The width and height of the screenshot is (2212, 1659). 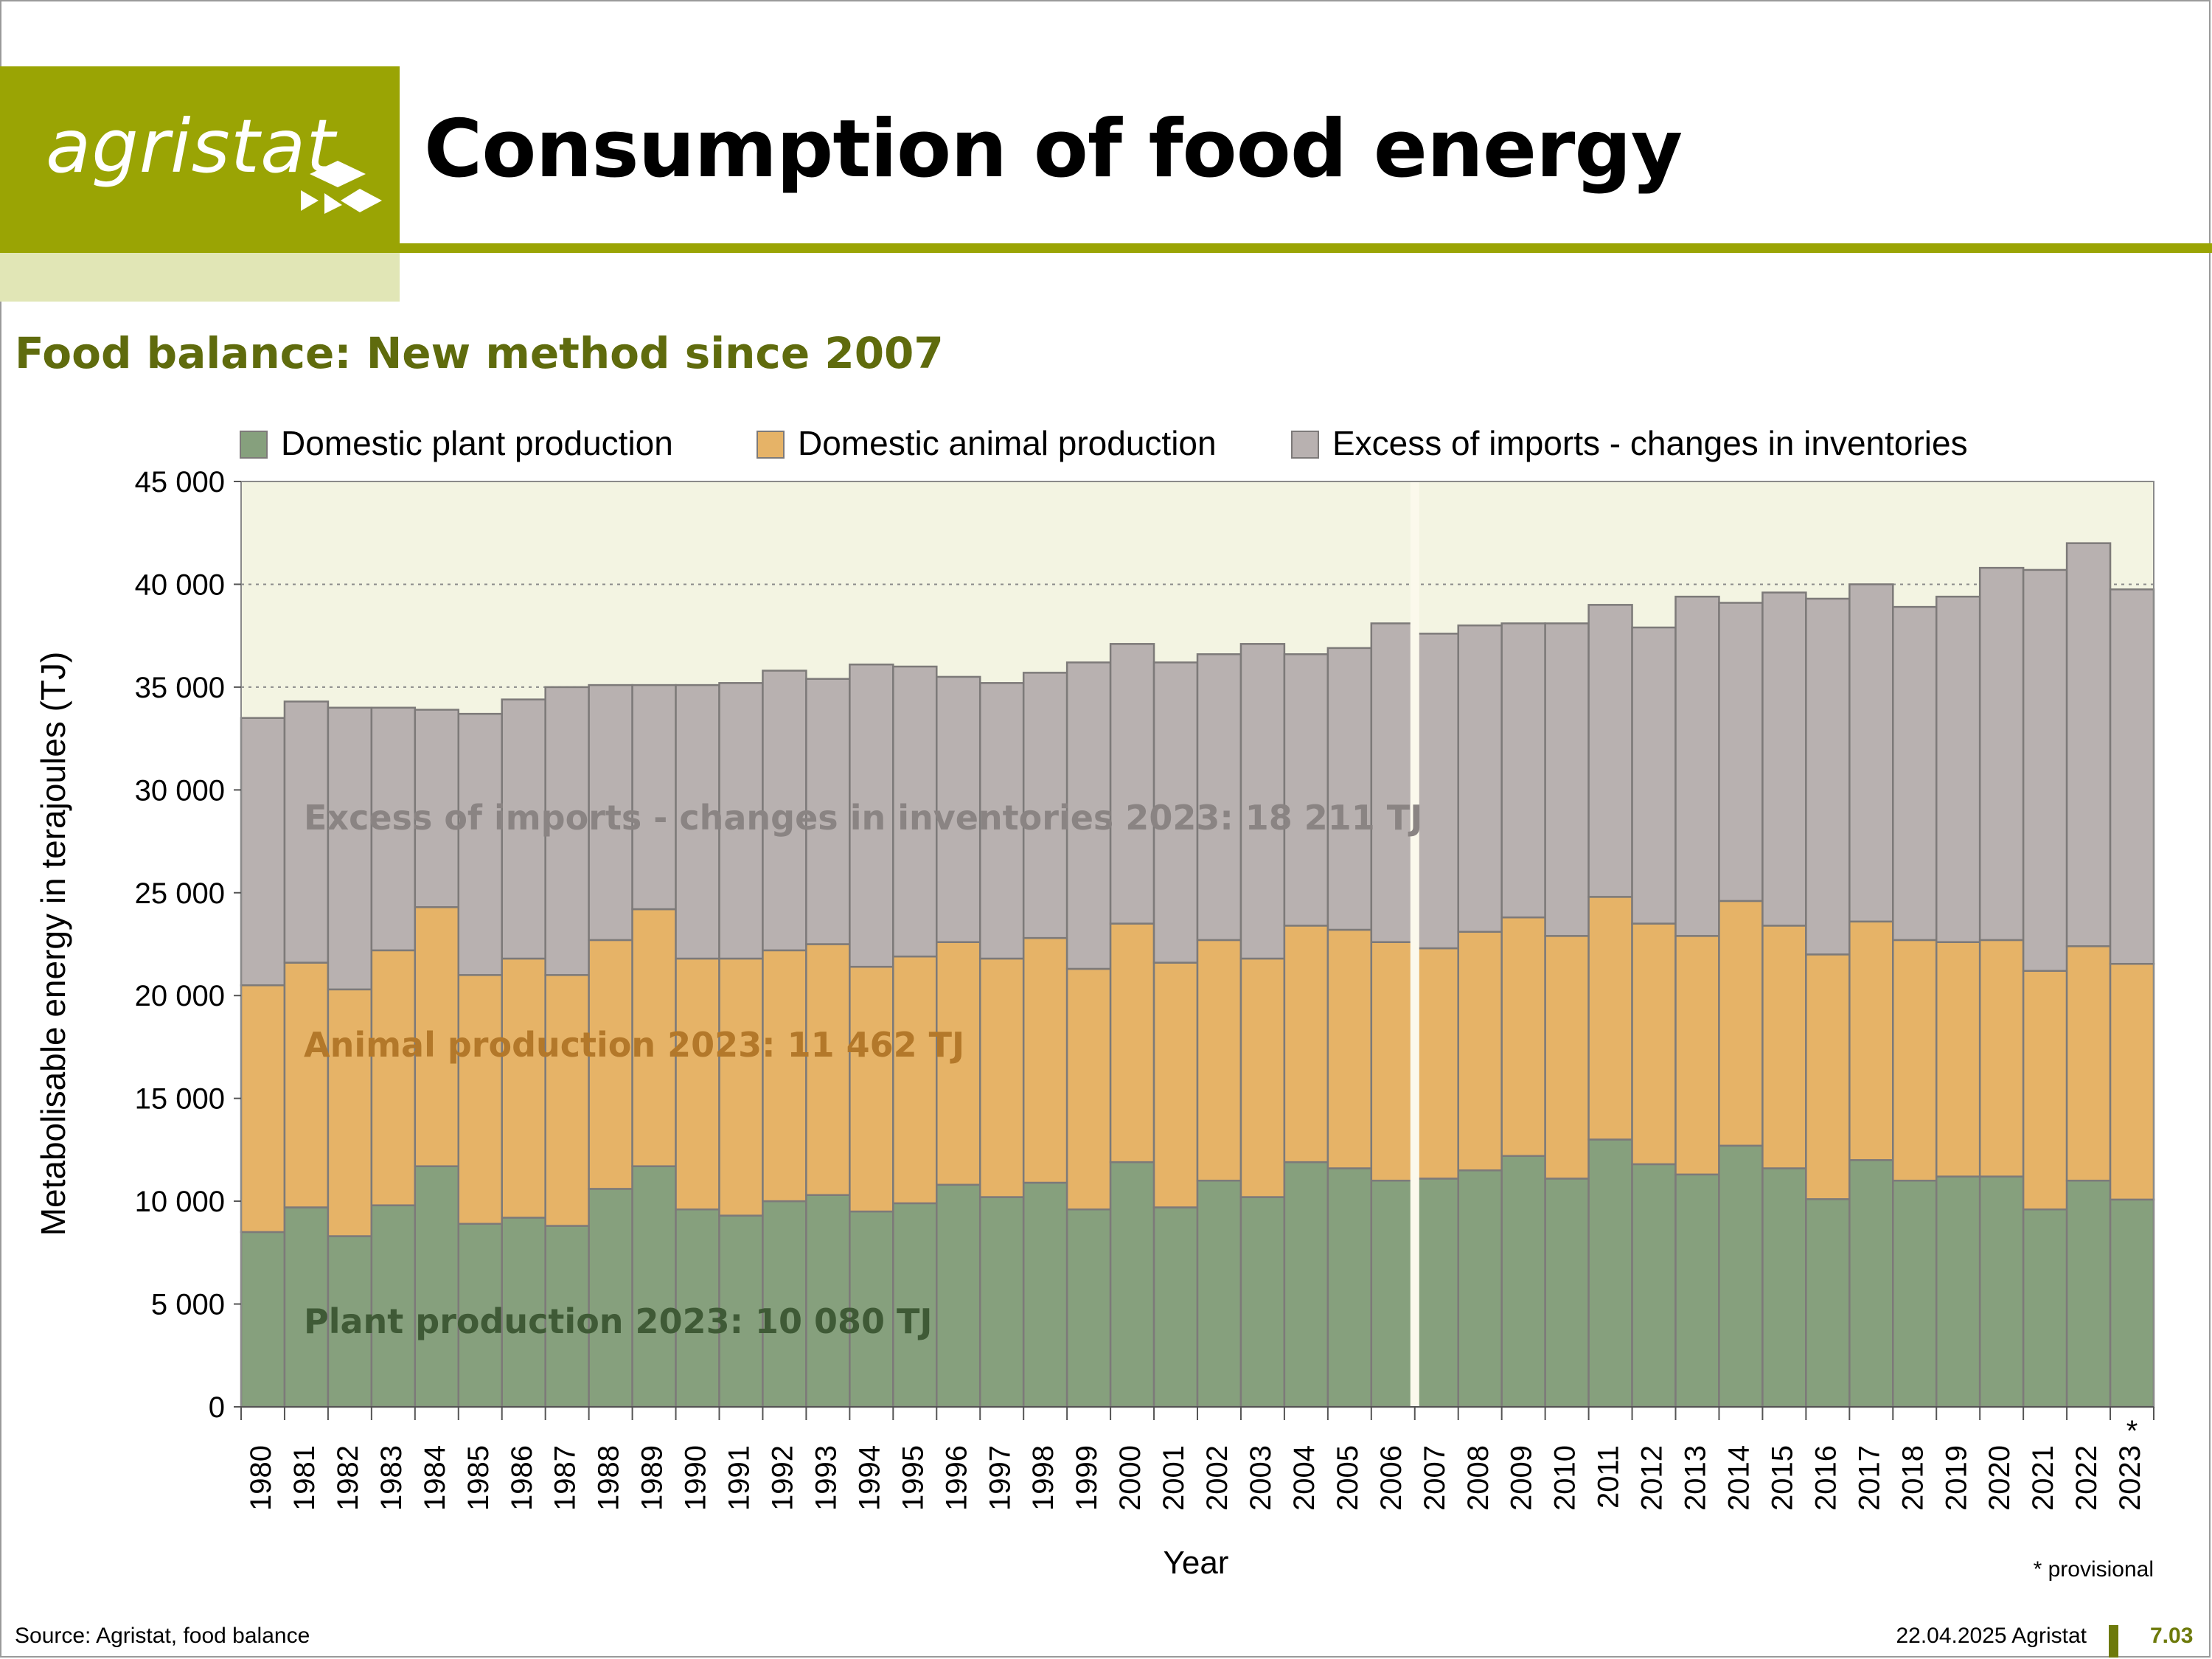 What do you see at coordinates (1697, 766) in the screenshot?
I see `bar-imports-2013` at bounding box center [1697, 766].